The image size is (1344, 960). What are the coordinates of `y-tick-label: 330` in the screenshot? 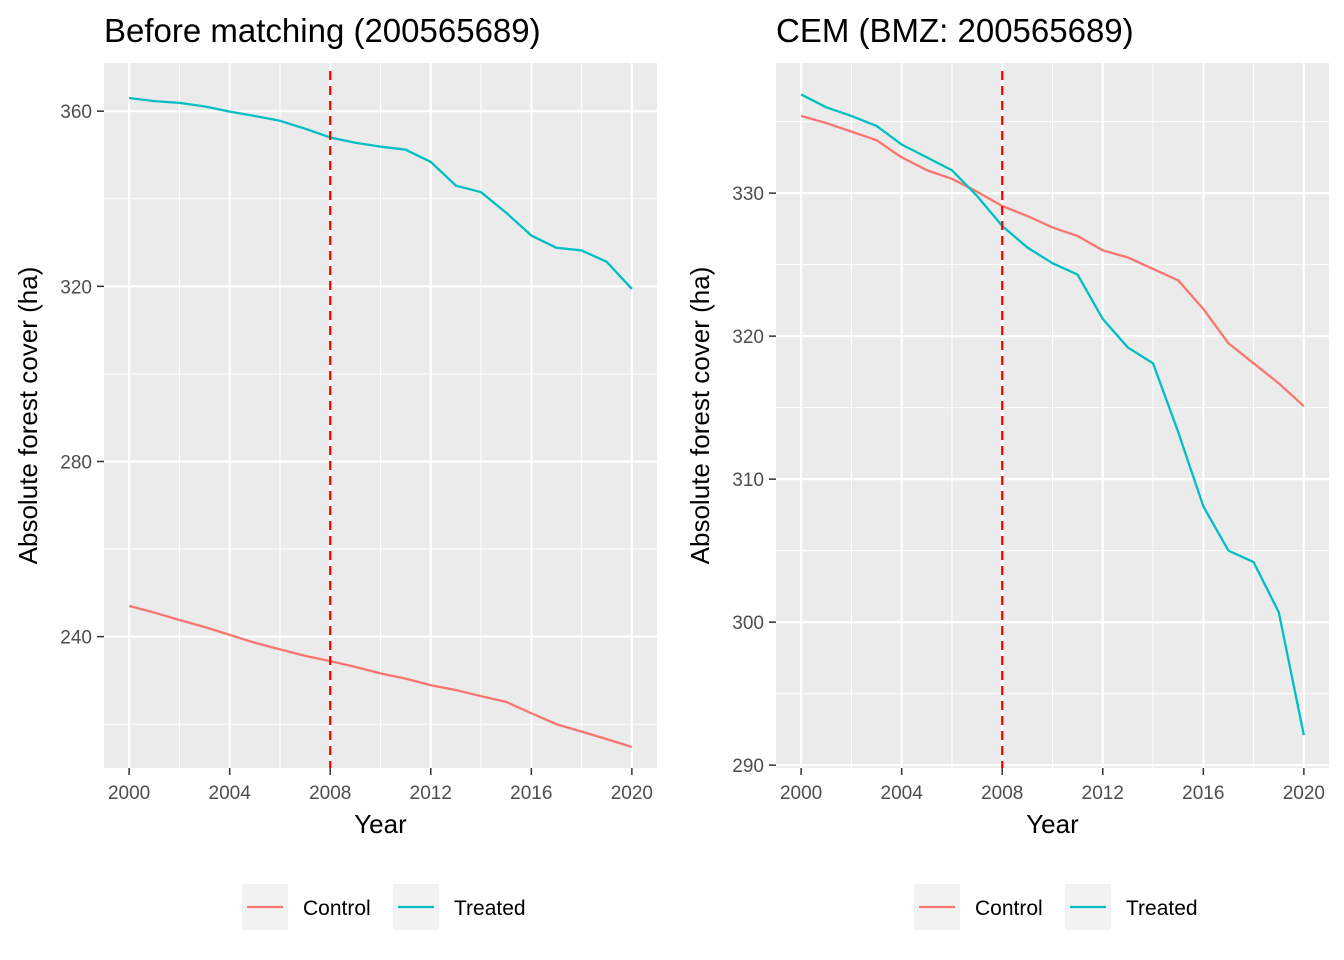 It's located at (748, 194).